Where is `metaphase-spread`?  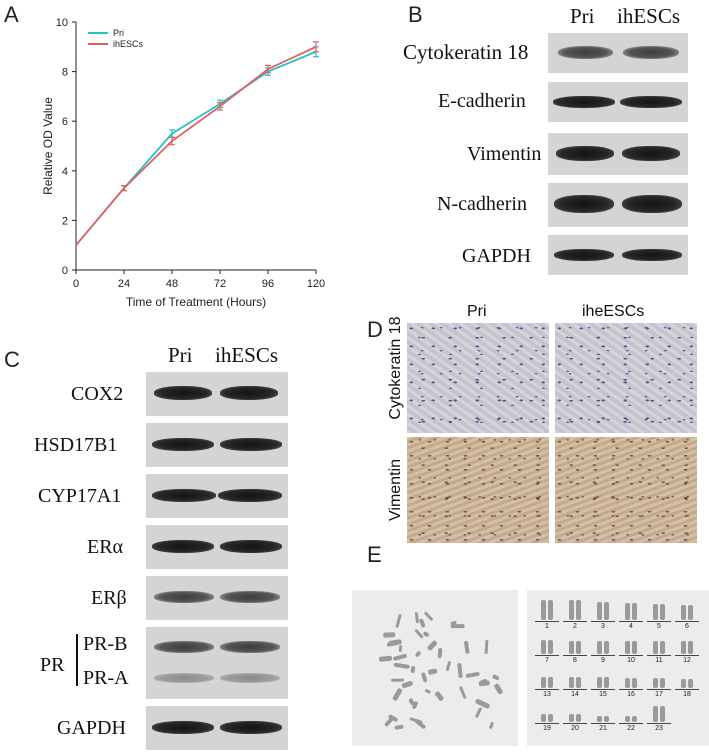
metaphase-spread is located at coordinates (435, 668).